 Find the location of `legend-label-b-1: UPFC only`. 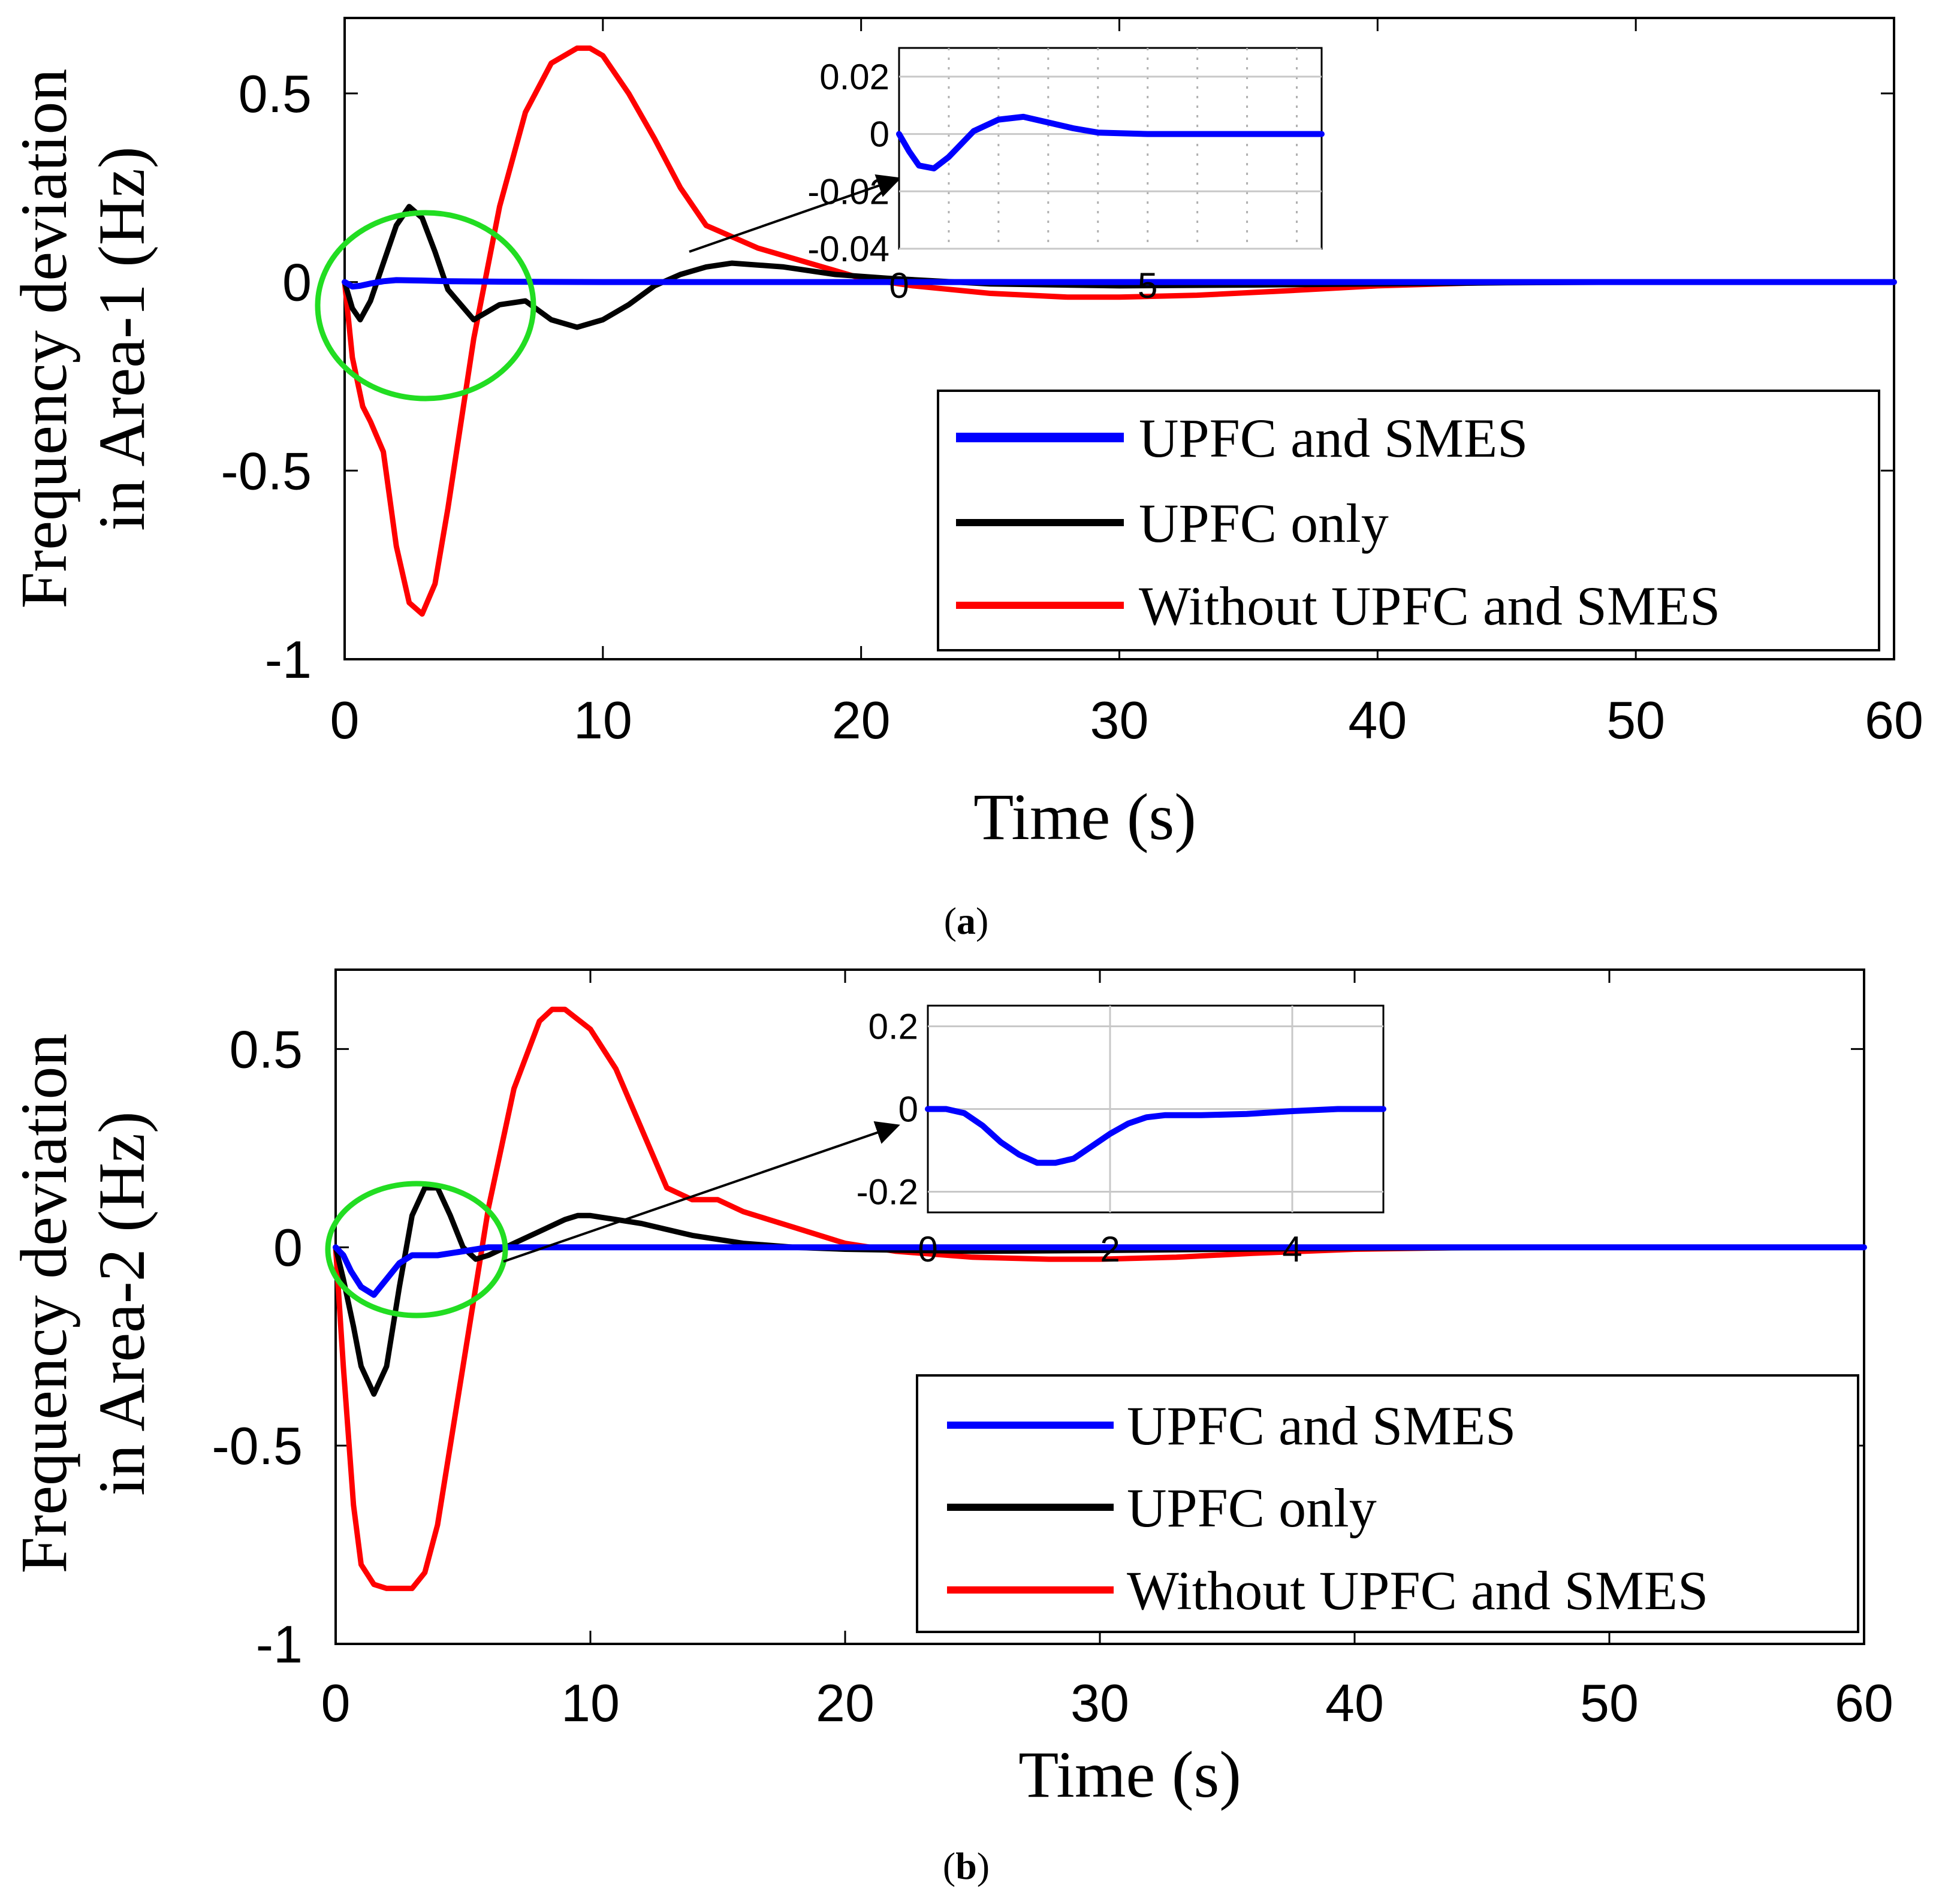

legend-label-b-1: UPFC only is located at coordinates (1252, 1507).